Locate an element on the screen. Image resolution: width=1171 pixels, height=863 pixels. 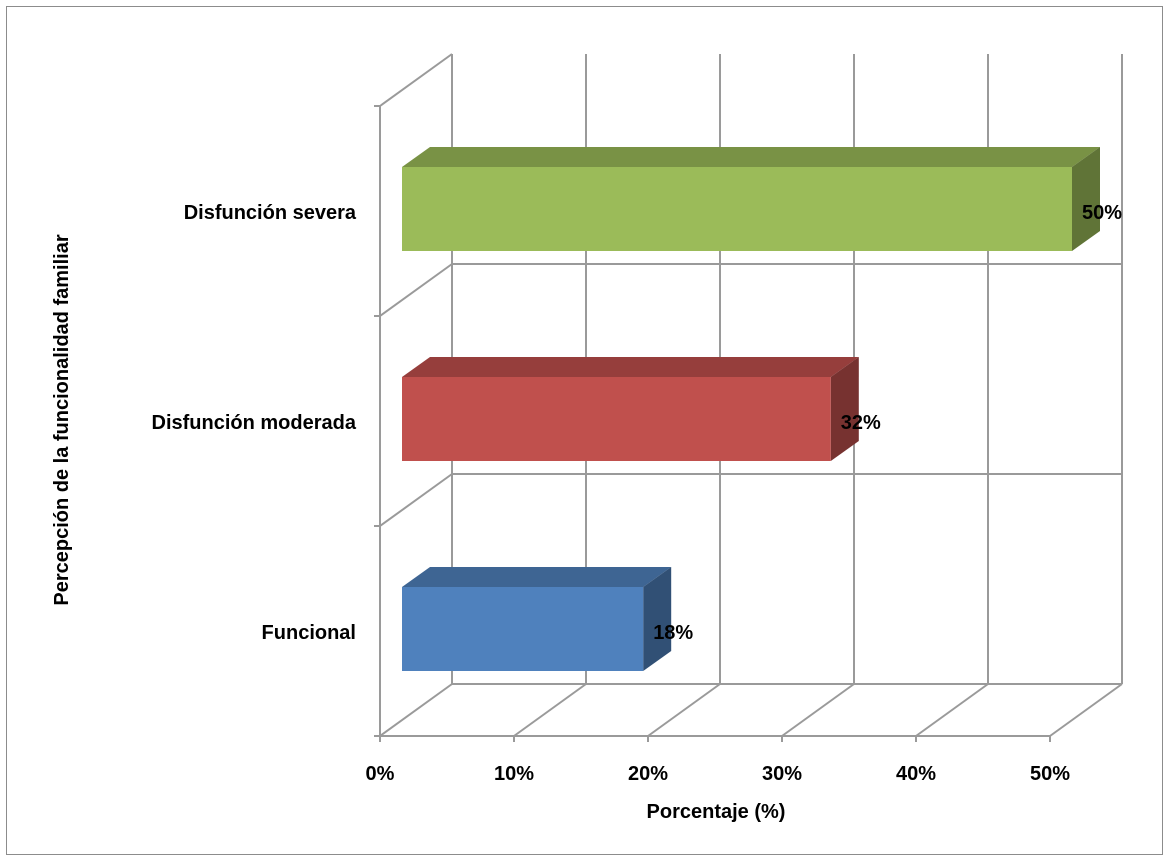
x-tick-label: 30% is located at coordinates (782, 774).